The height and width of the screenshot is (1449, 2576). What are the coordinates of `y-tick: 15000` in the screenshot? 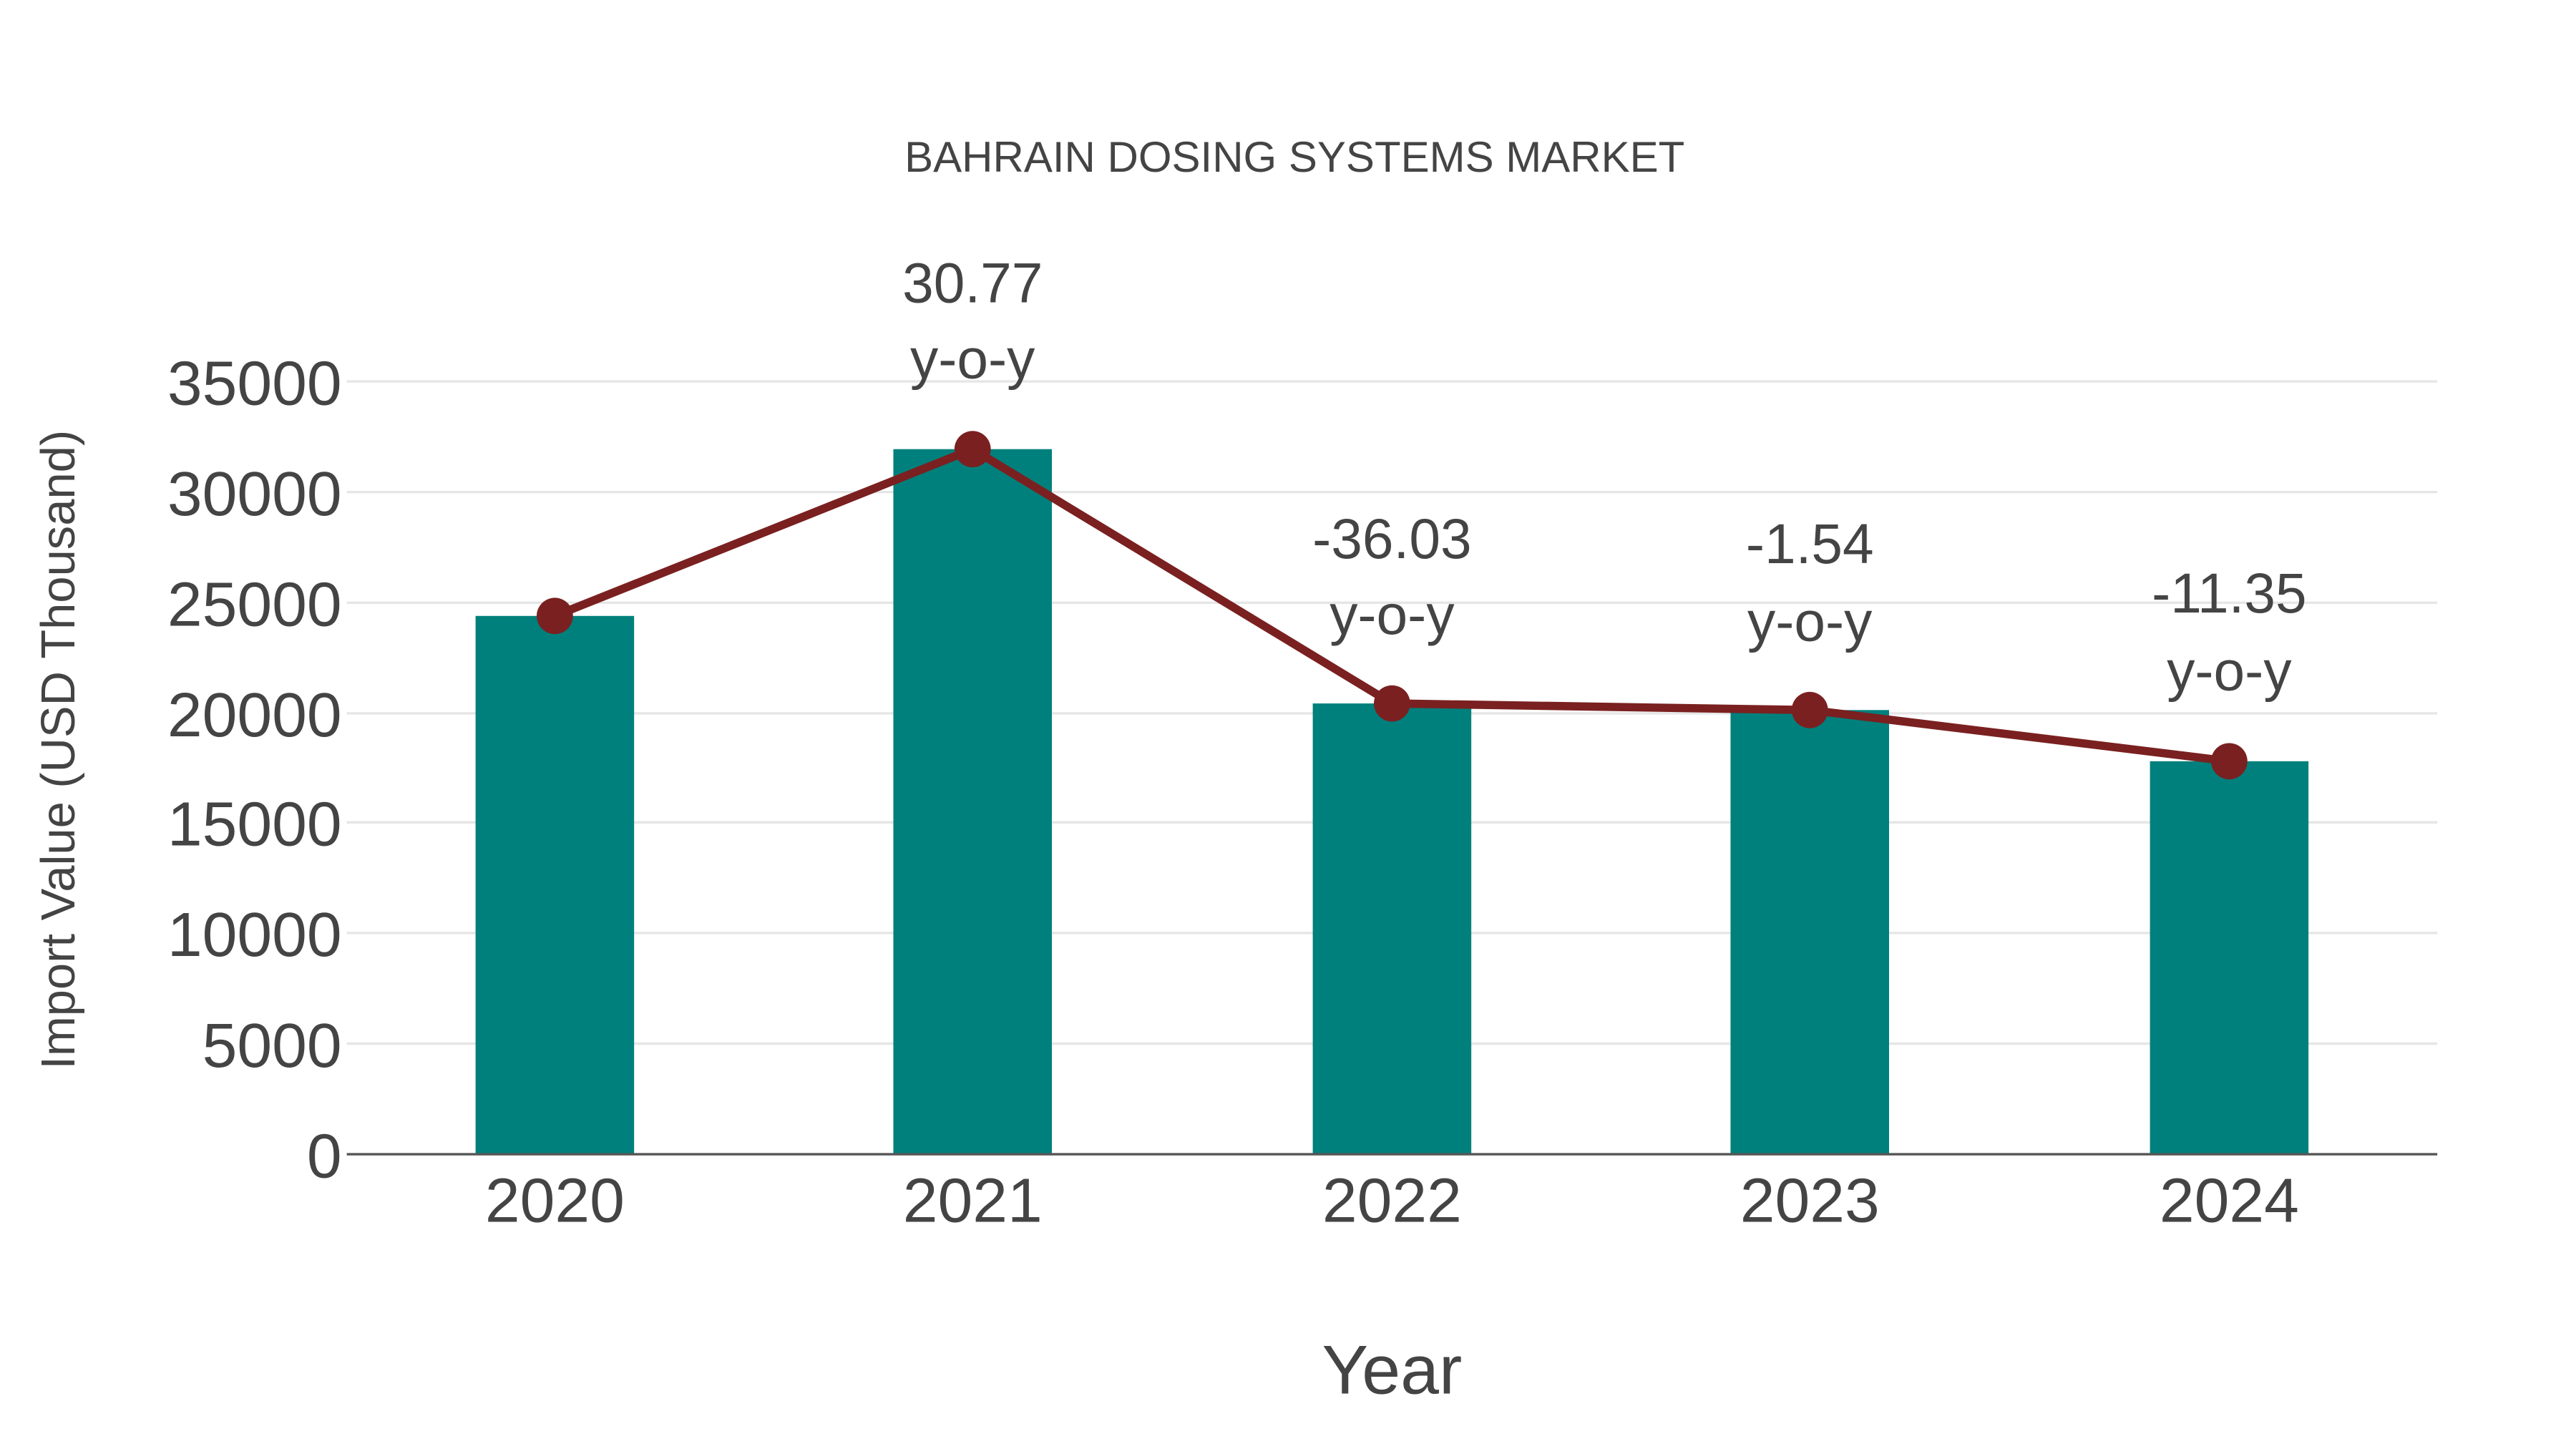 It's located at (254, 824).